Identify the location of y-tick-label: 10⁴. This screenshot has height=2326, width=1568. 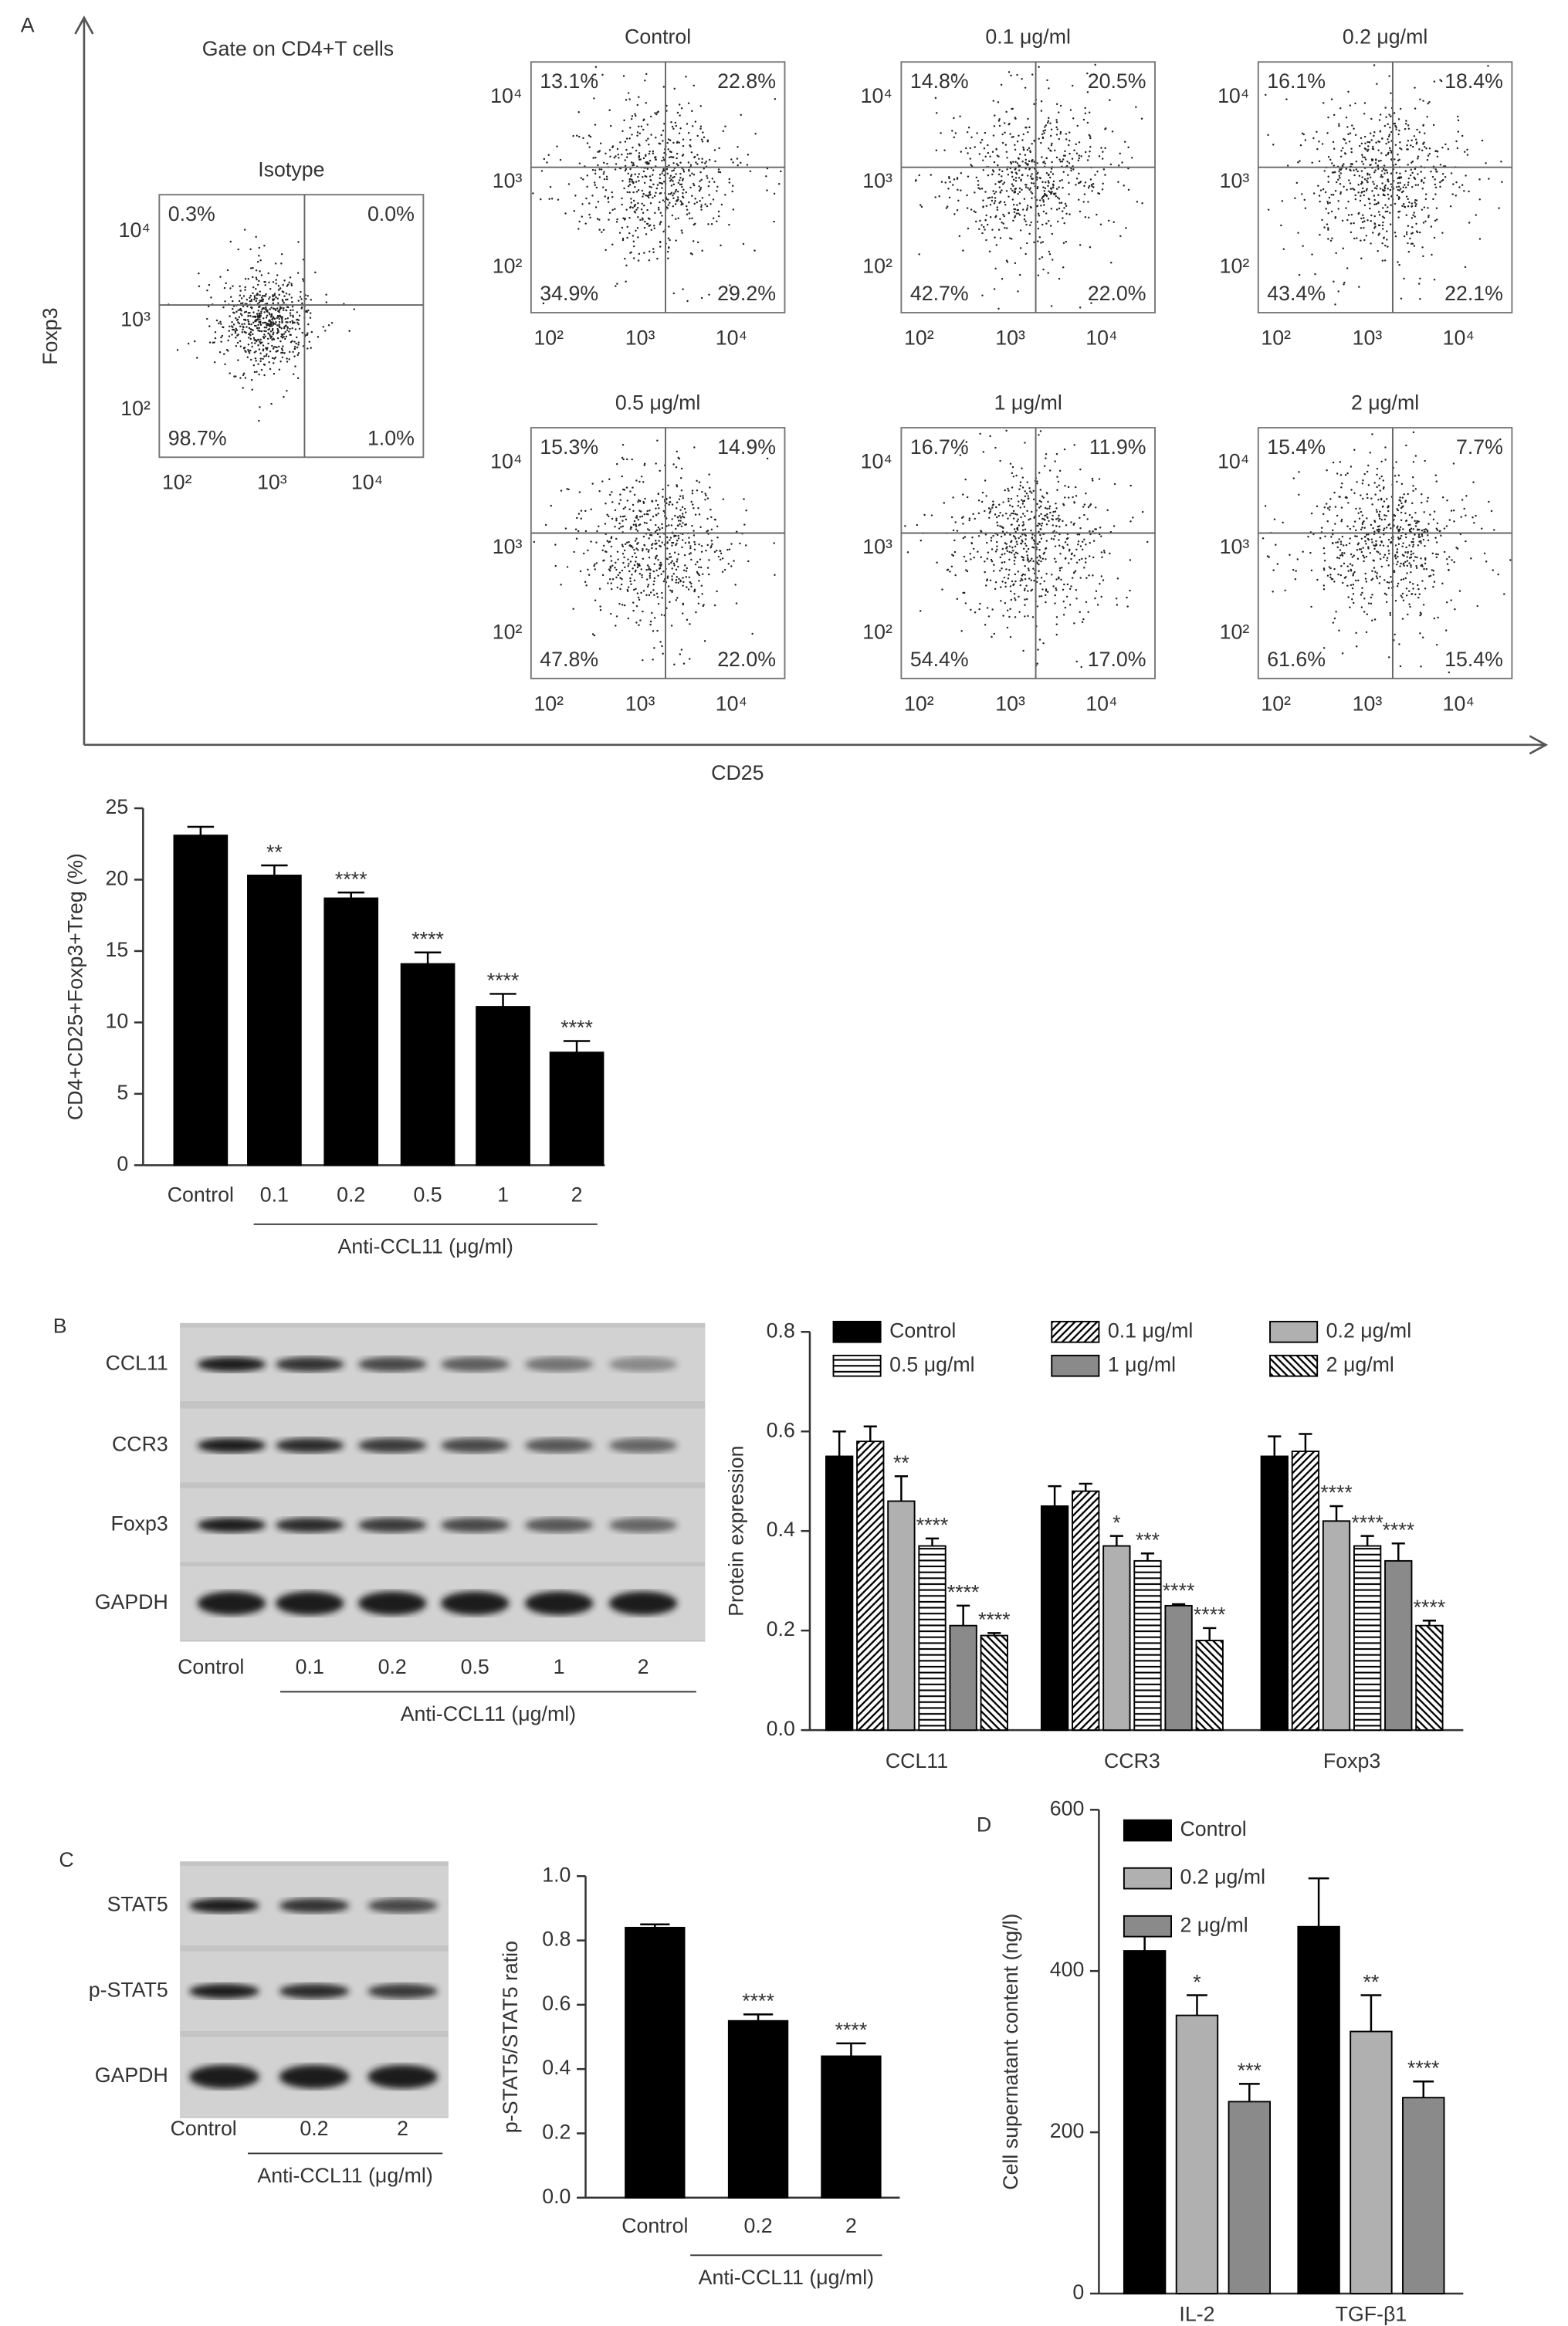
(506, 461).